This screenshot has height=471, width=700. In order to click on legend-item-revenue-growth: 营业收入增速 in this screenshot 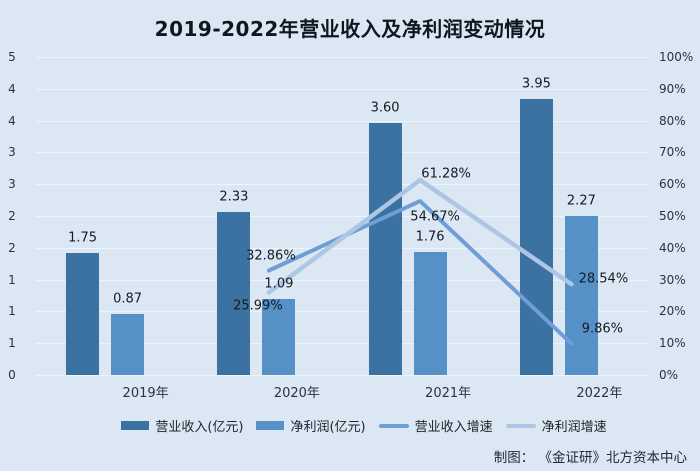, I will do `click(435, 425)`.